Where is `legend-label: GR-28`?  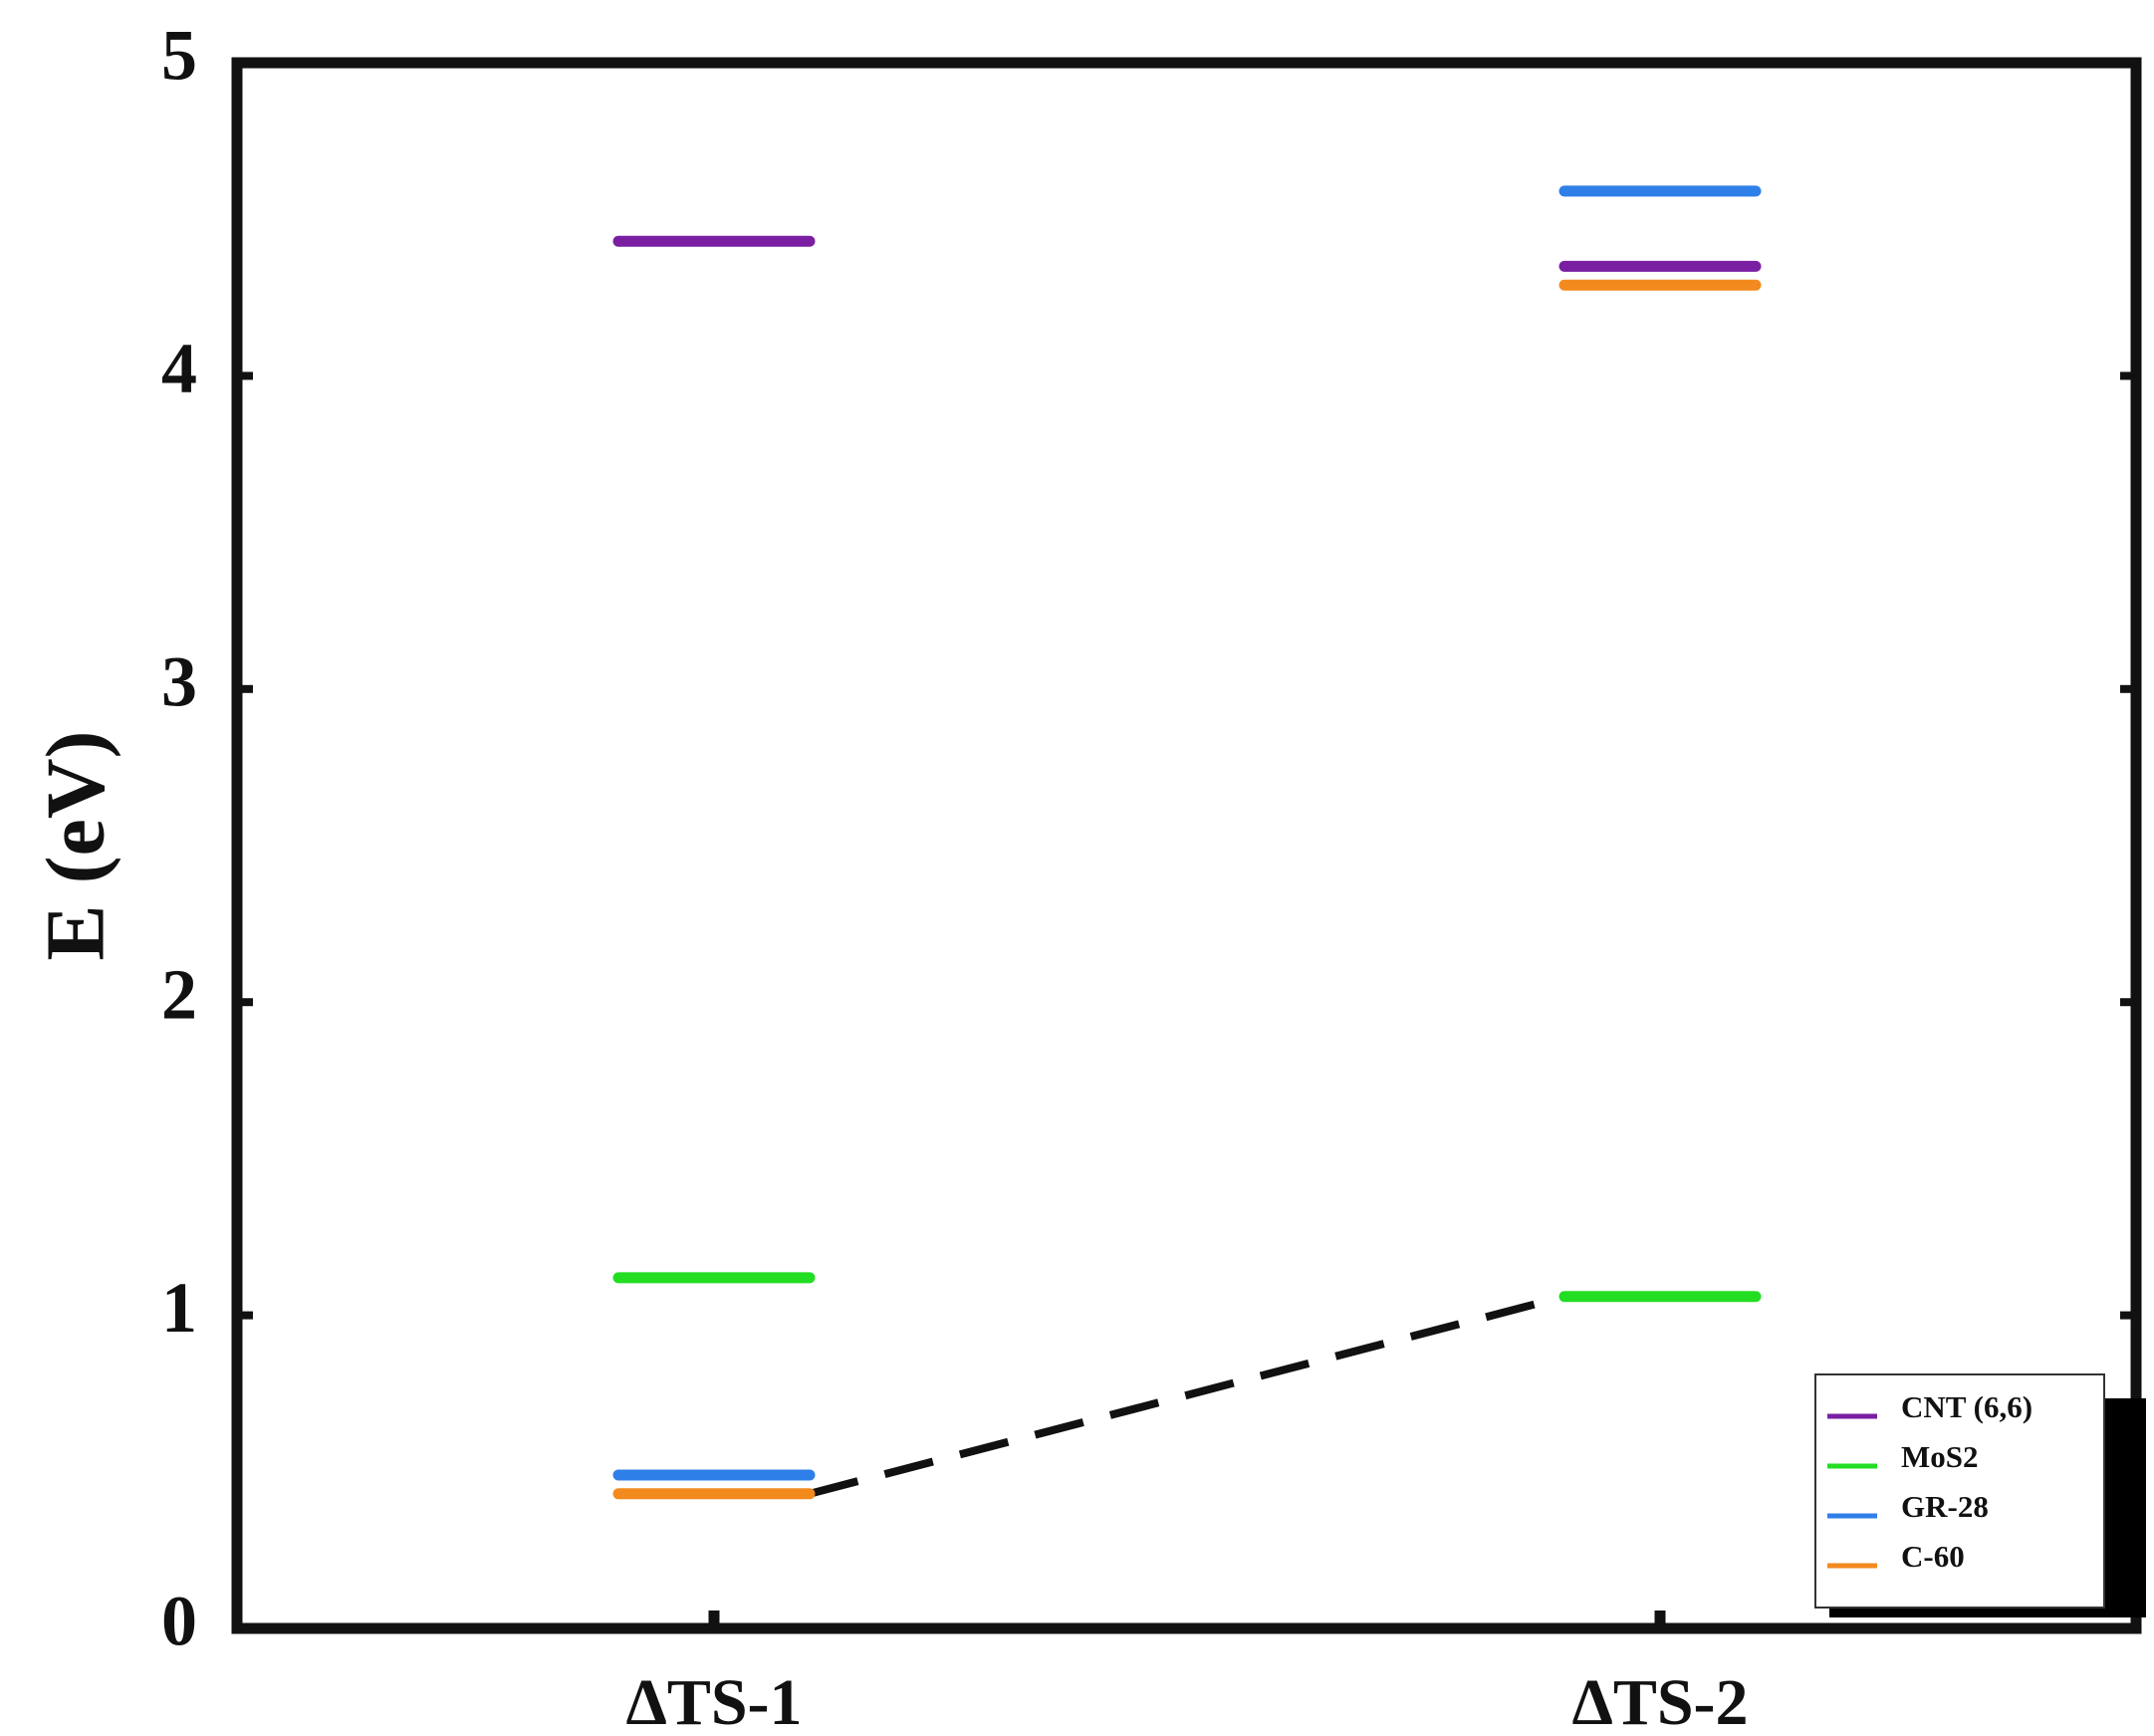 legend-label: GR-28 is located at coordinates (1945, 1506).